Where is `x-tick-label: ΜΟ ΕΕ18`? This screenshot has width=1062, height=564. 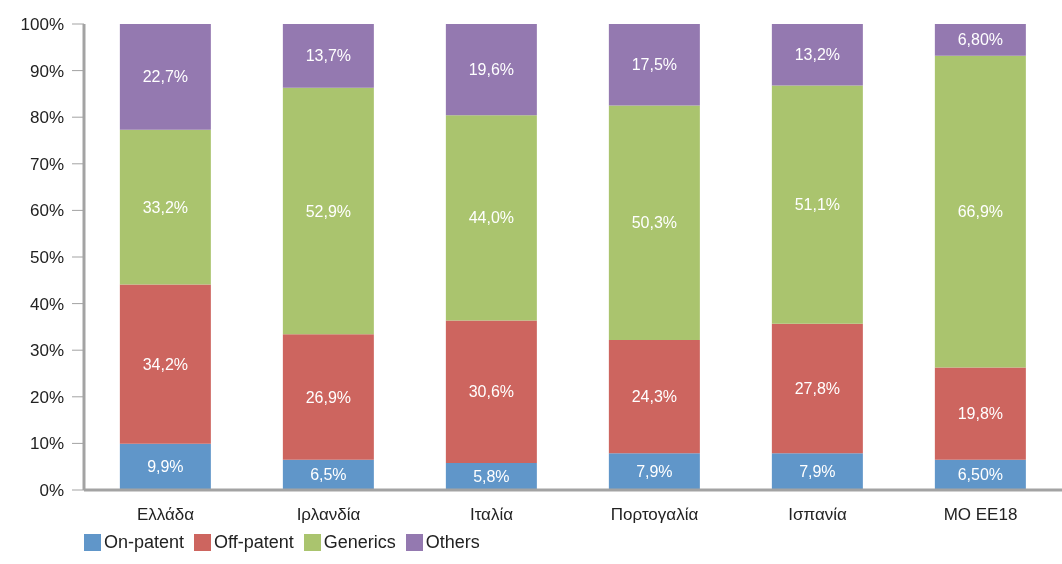
x-tick-label: ΜΟ ΕΕ18 is located at coordinates (980, 515).